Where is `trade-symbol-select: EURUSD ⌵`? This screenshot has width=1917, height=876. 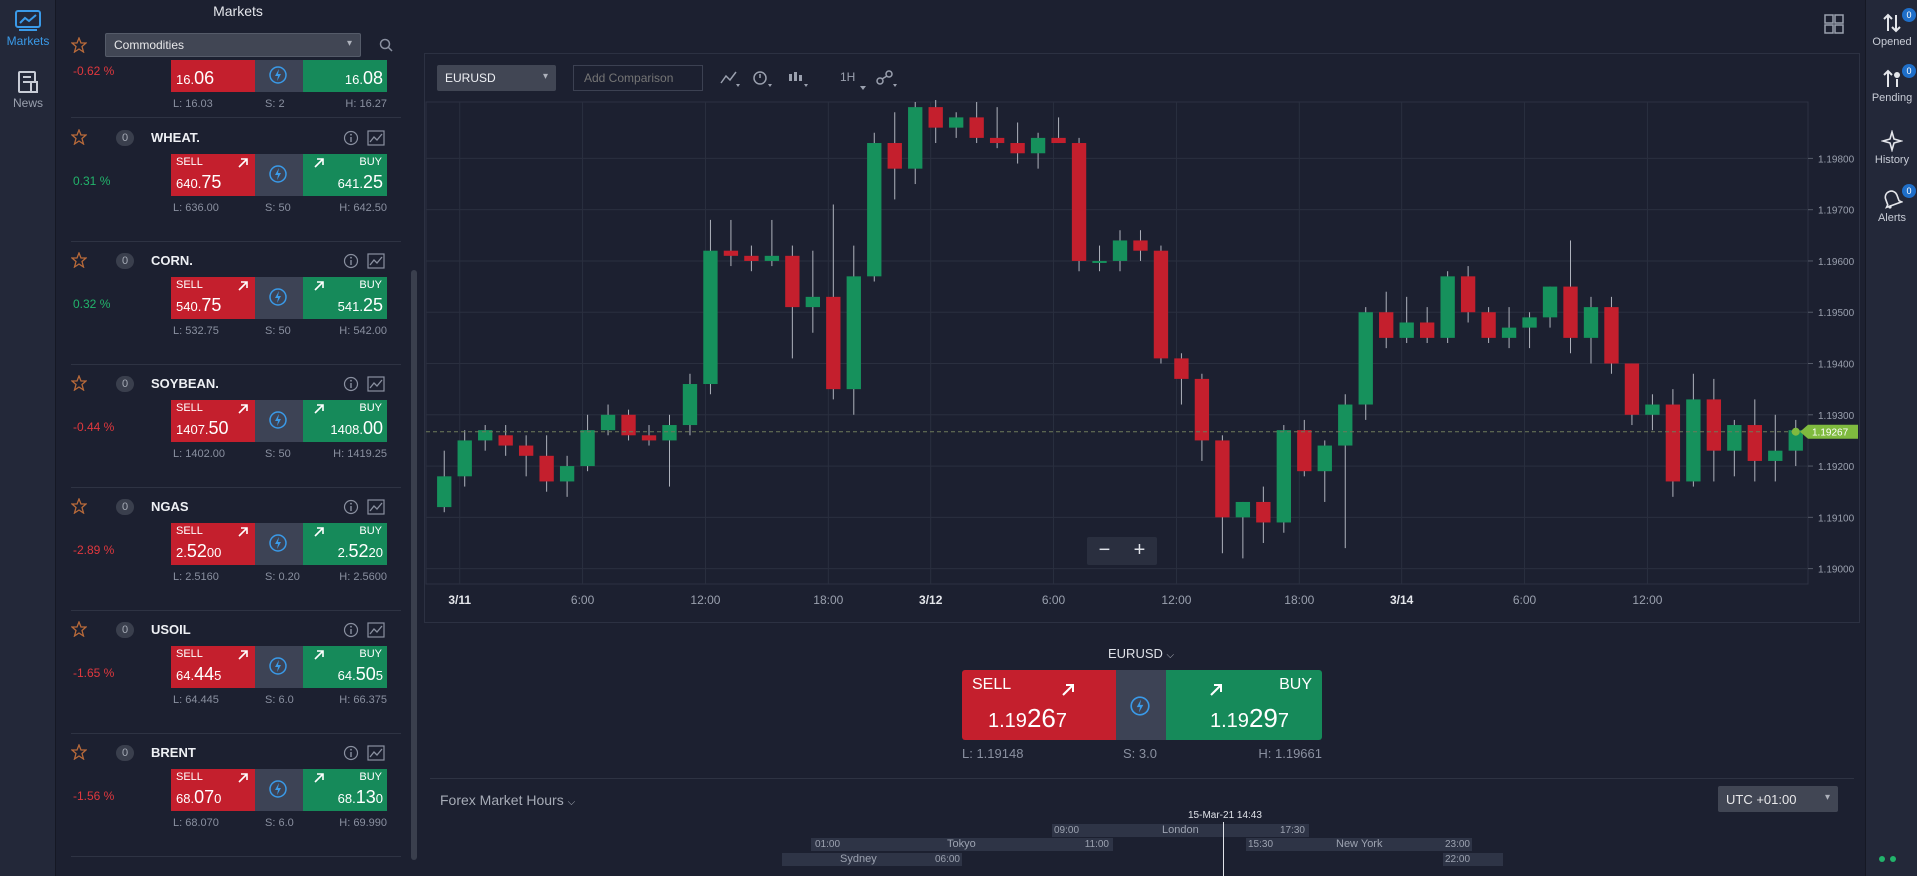 trade-symbol-select: EURUSD ⌵ is located at coordinates (1141, 653).